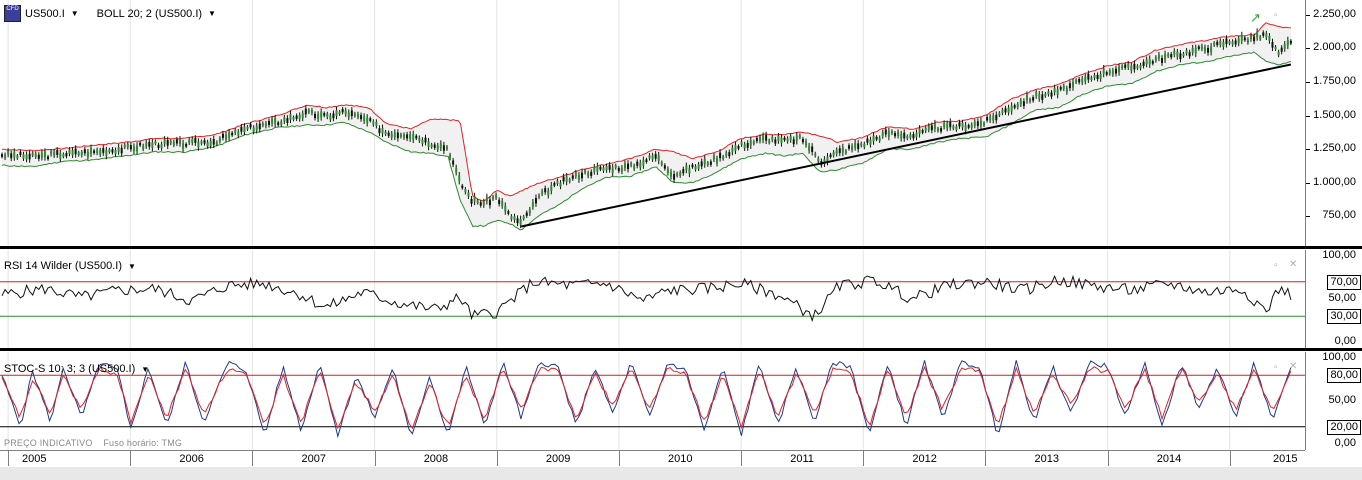 The width and height of the screenshot is (1362, 480). What do you see at coordinates (131, 266) in the screenshot?
I see `rsi-dropdown-icon: ▼` at bounding box center [131, 266].